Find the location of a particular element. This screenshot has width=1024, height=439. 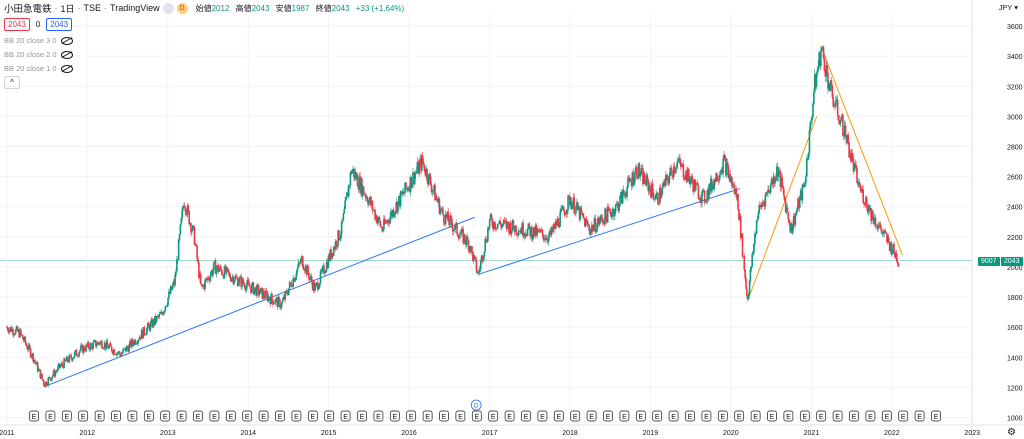

buy-button: 2043 is located at coordinates (59, 24).